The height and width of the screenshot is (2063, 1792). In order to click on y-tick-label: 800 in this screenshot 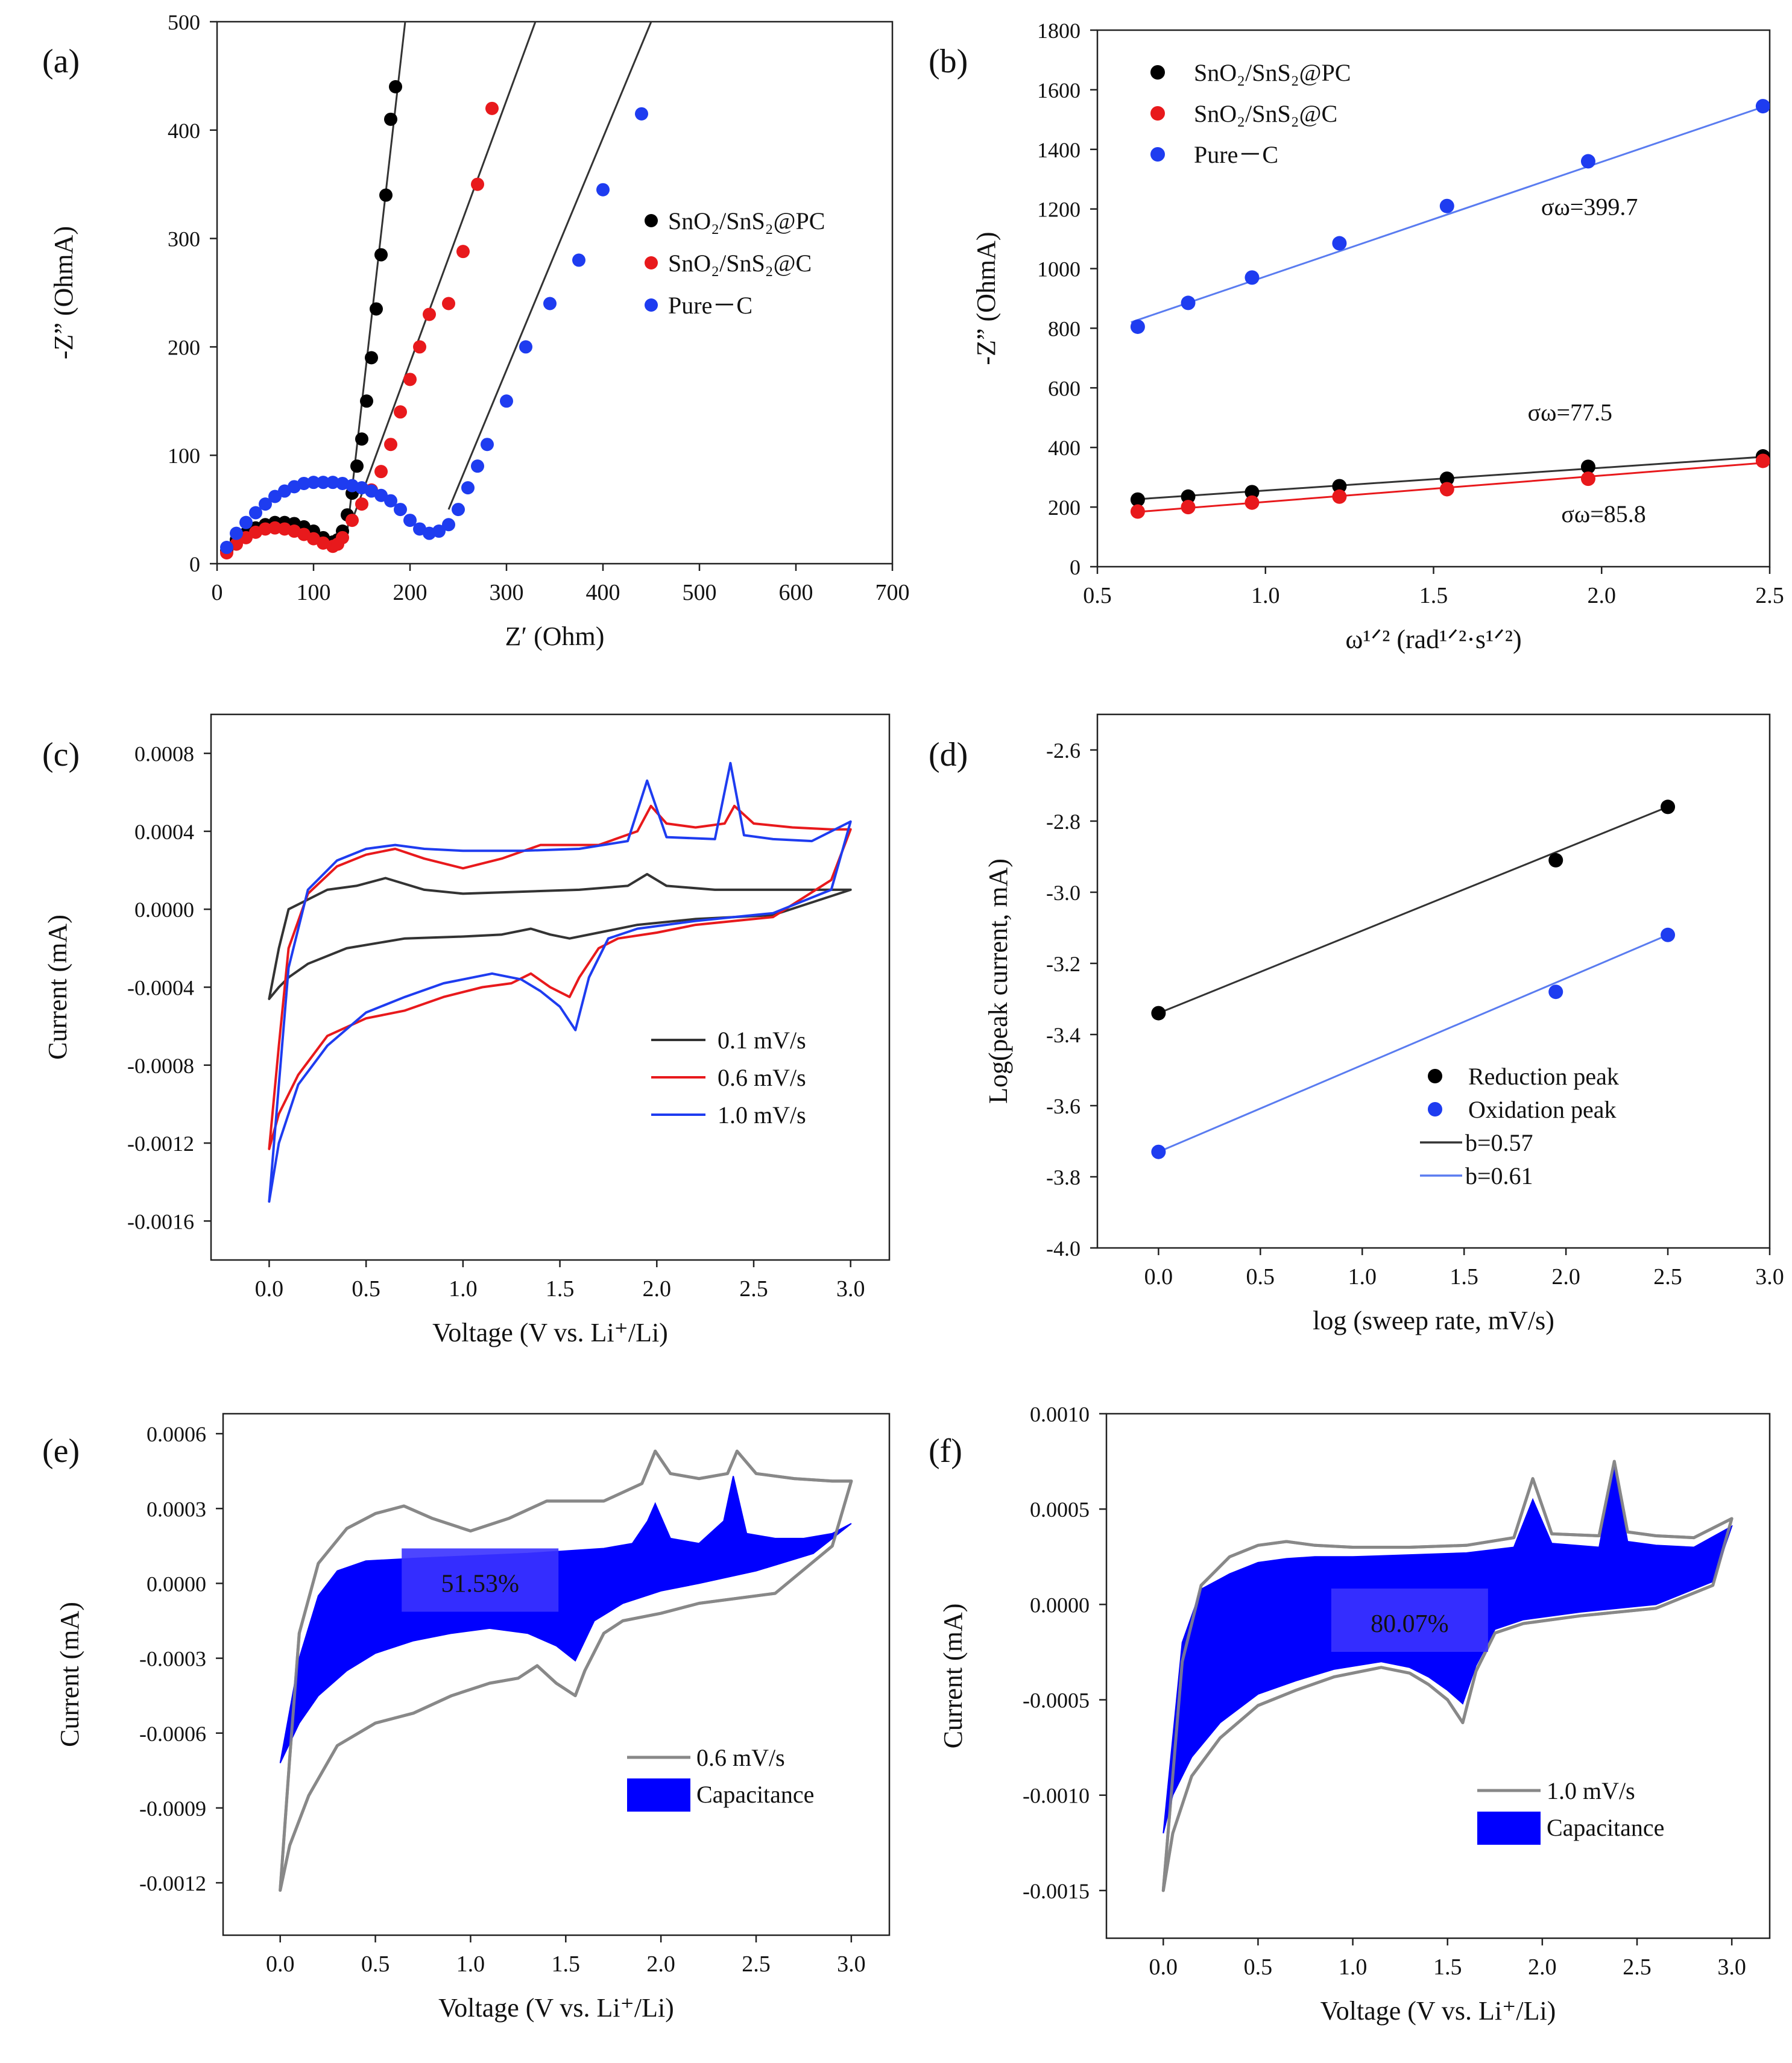, I will do `click(1064, 329)`.